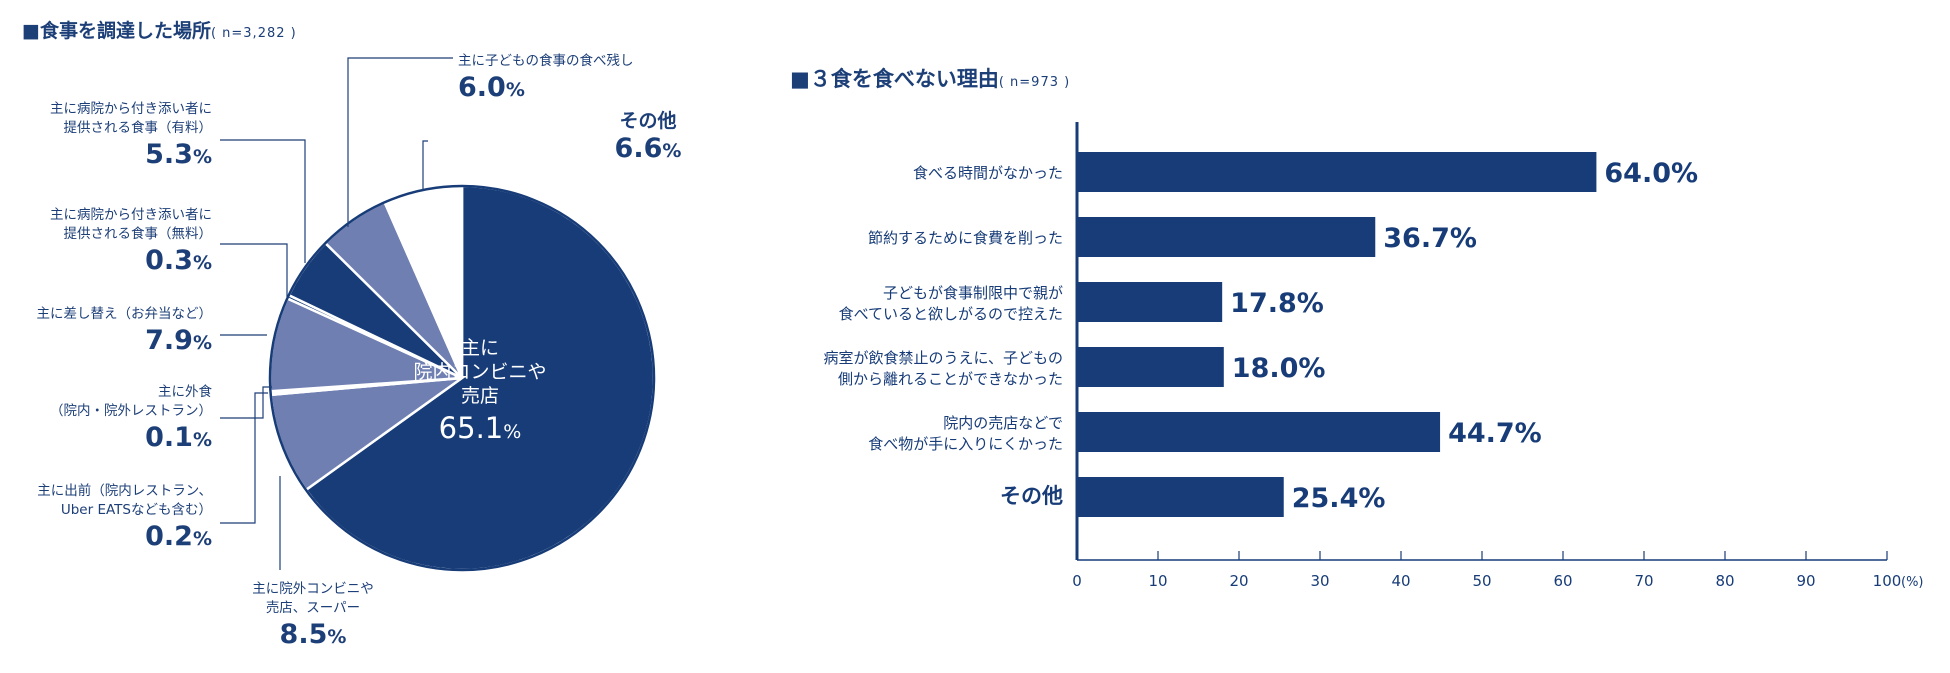  I want to click on pie-label-outside-store: 主に院外コンビニや 売店、スーパー 8.5%, so click(313, 617).